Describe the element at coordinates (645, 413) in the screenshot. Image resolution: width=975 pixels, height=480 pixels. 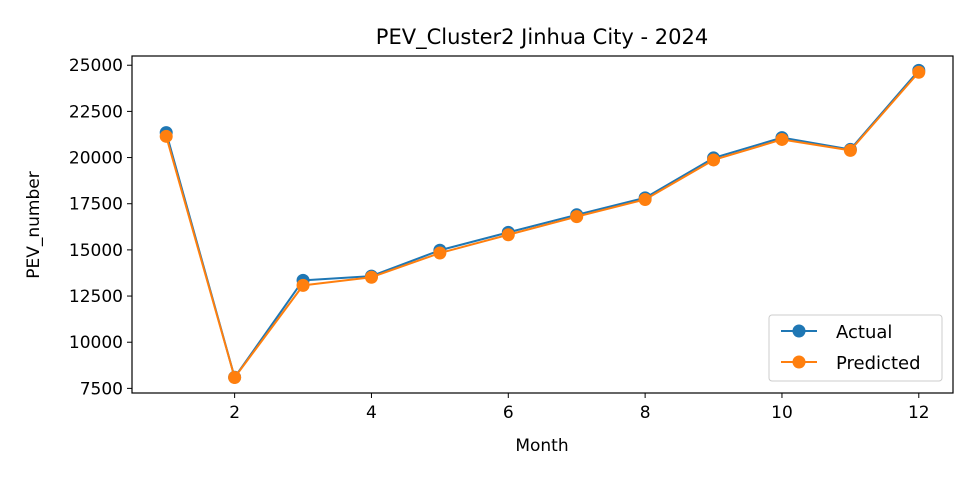
I see `x-tick-label: 8` at that location.